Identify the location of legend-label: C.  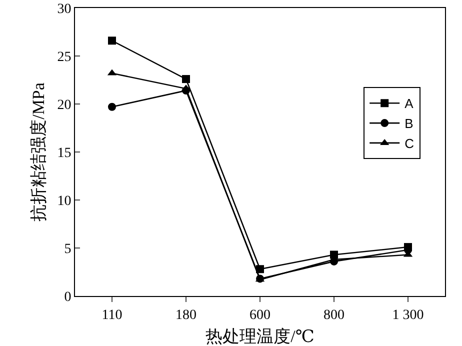
(409, 144).